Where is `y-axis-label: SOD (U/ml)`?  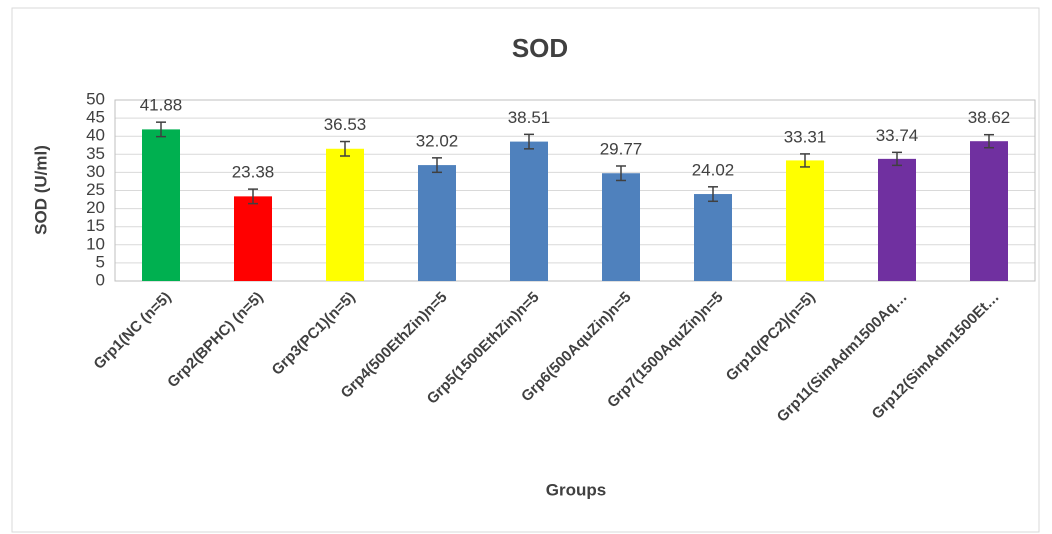 y-axis-label: SOD (U/ml) is located at coordinates (40, 190).